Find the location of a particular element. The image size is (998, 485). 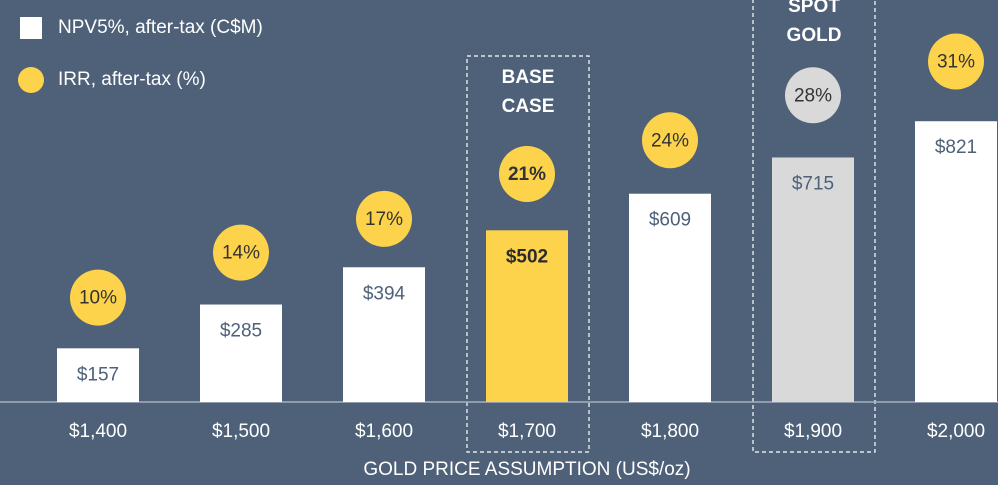

x-tick-label: $1,500 is located at coordinates (241, 431).